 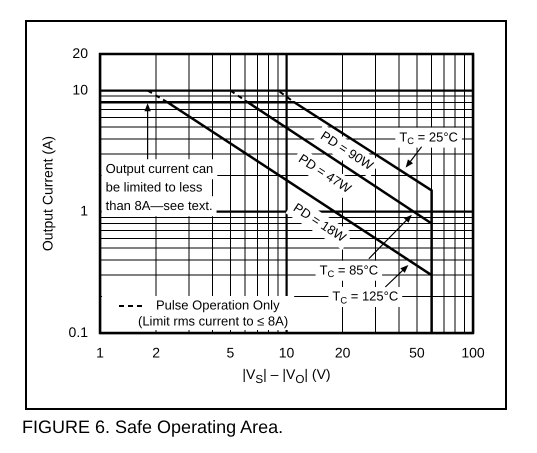 What do you see at coordinates (47, 194) in the screenshot?
I see `y-axis-title: Output Current (A)` at bounding box center [47, 194].